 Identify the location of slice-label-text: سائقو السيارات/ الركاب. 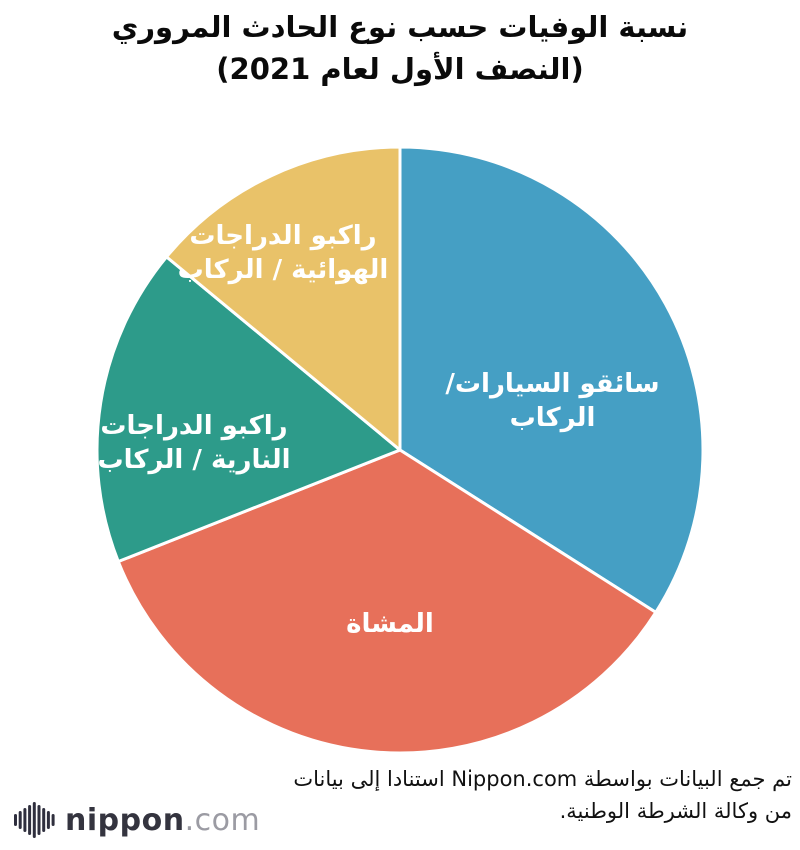
(552, 401).